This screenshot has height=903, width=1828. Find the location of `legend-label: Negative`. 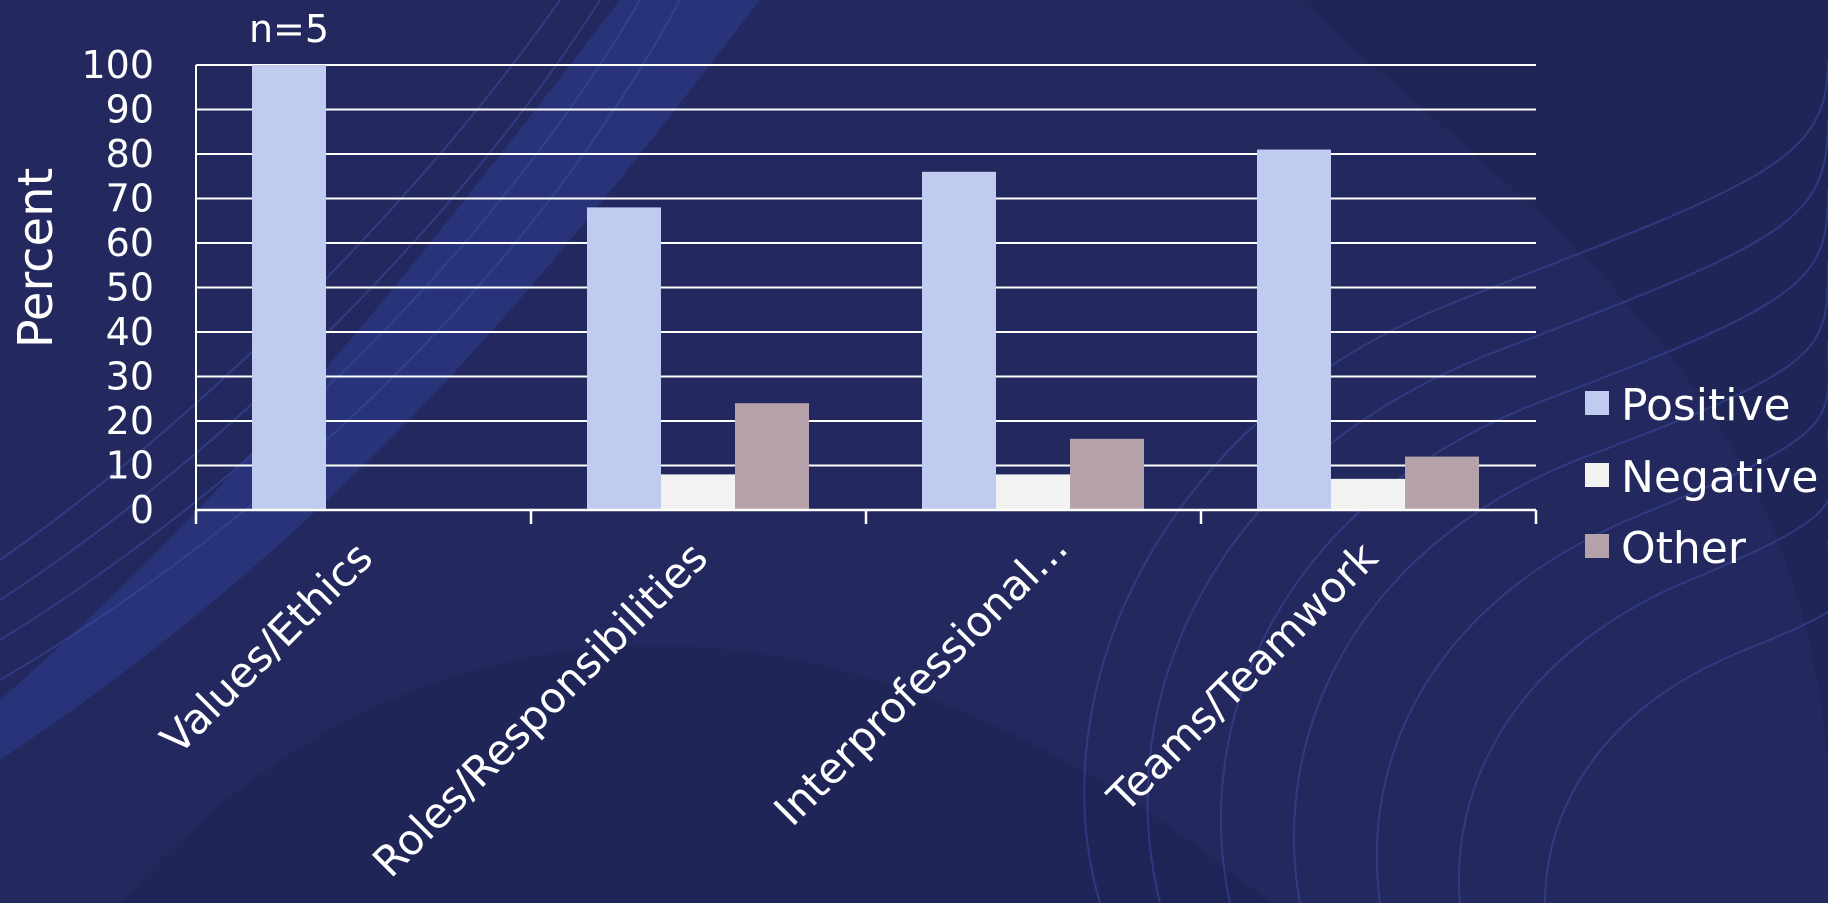

legend-label: Negative is located at coordinates (1719, 477).